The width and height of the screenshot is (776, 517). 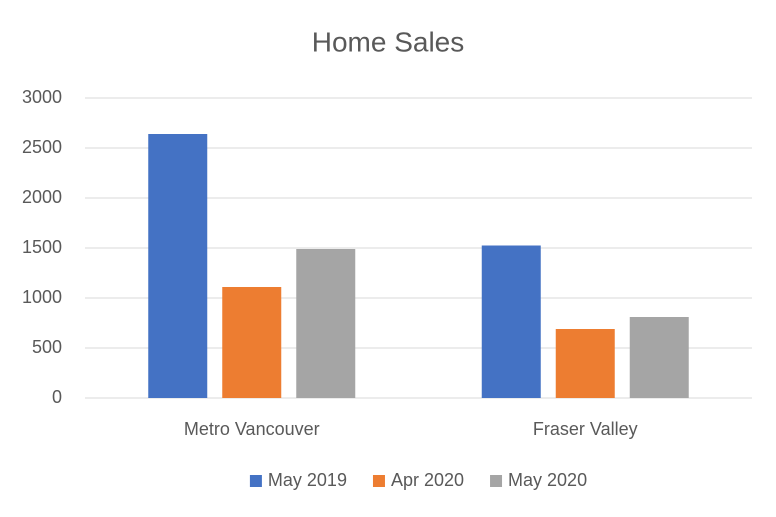 What do you see at coordinates (42, 247) in the screenshot?
I see `y-tick-label: 1500` at bounding box center [42, 247].